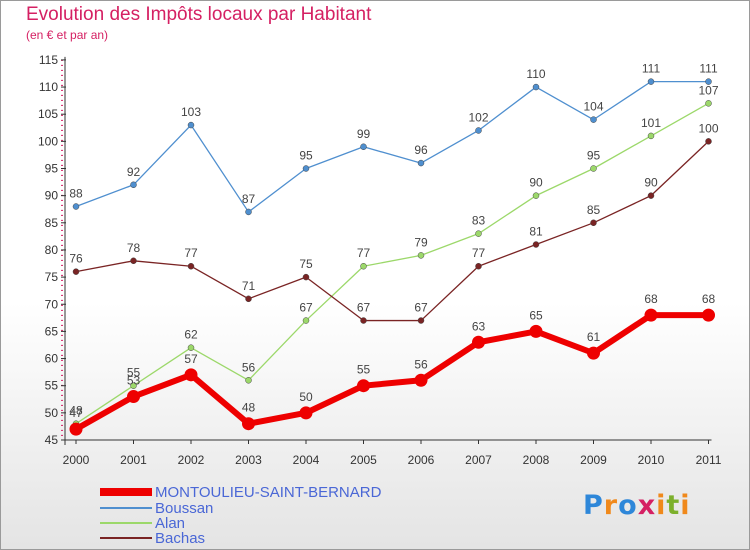 Image resolution: width=750 pixels, height=550 pixels. Describe the element at coordinates (180, 538) in the screenshot. I see `legend-label-bachas: Bachas` at that location.